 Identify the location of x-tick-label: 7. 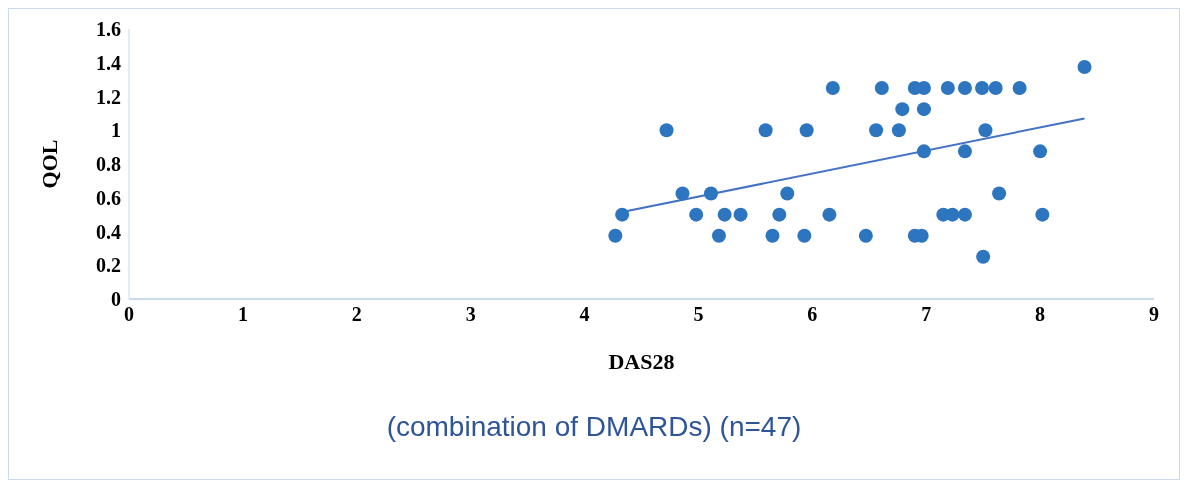
(926, 314).